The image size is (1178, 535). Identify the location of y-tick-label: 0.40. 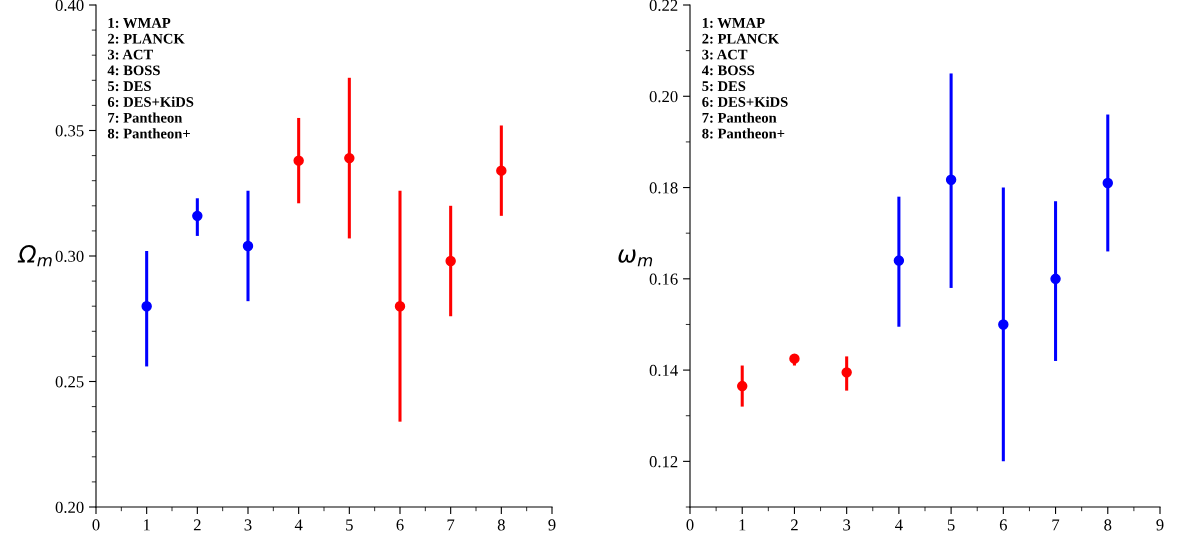
(69, 6).